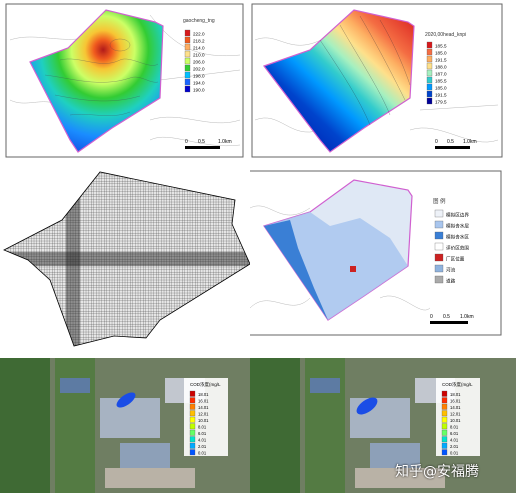  What do you see at coordinates (441, 95) in the screenshot?
I see `legend-label: 191.5` at bounding box center [441, 95].